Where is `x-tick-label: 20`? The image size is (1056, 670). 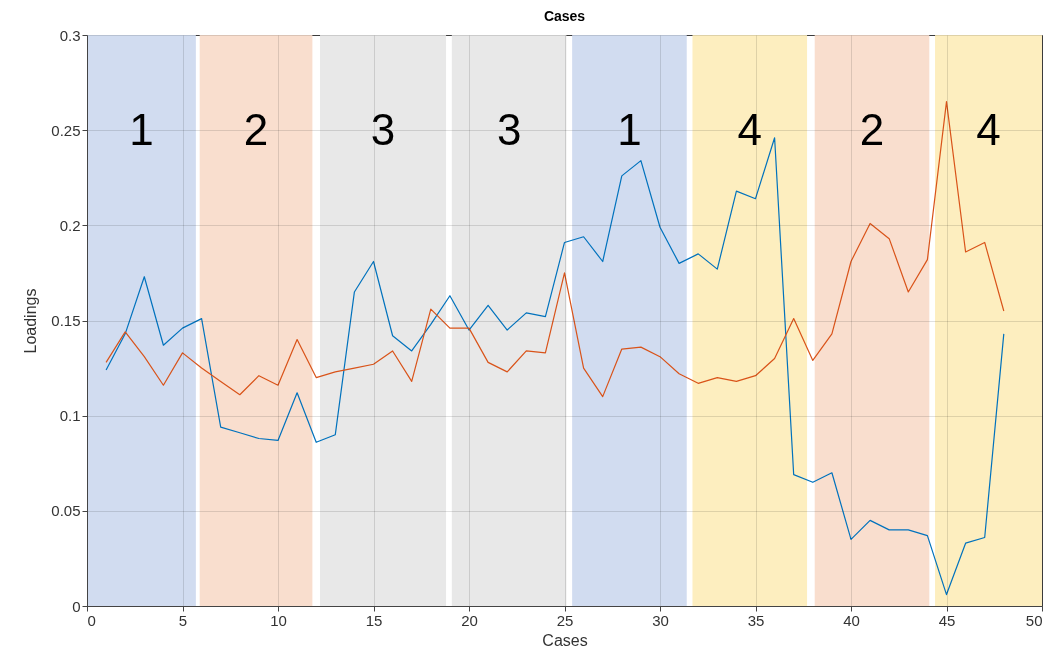 x-tick-label: 20 is located at coordinates (469, 620).